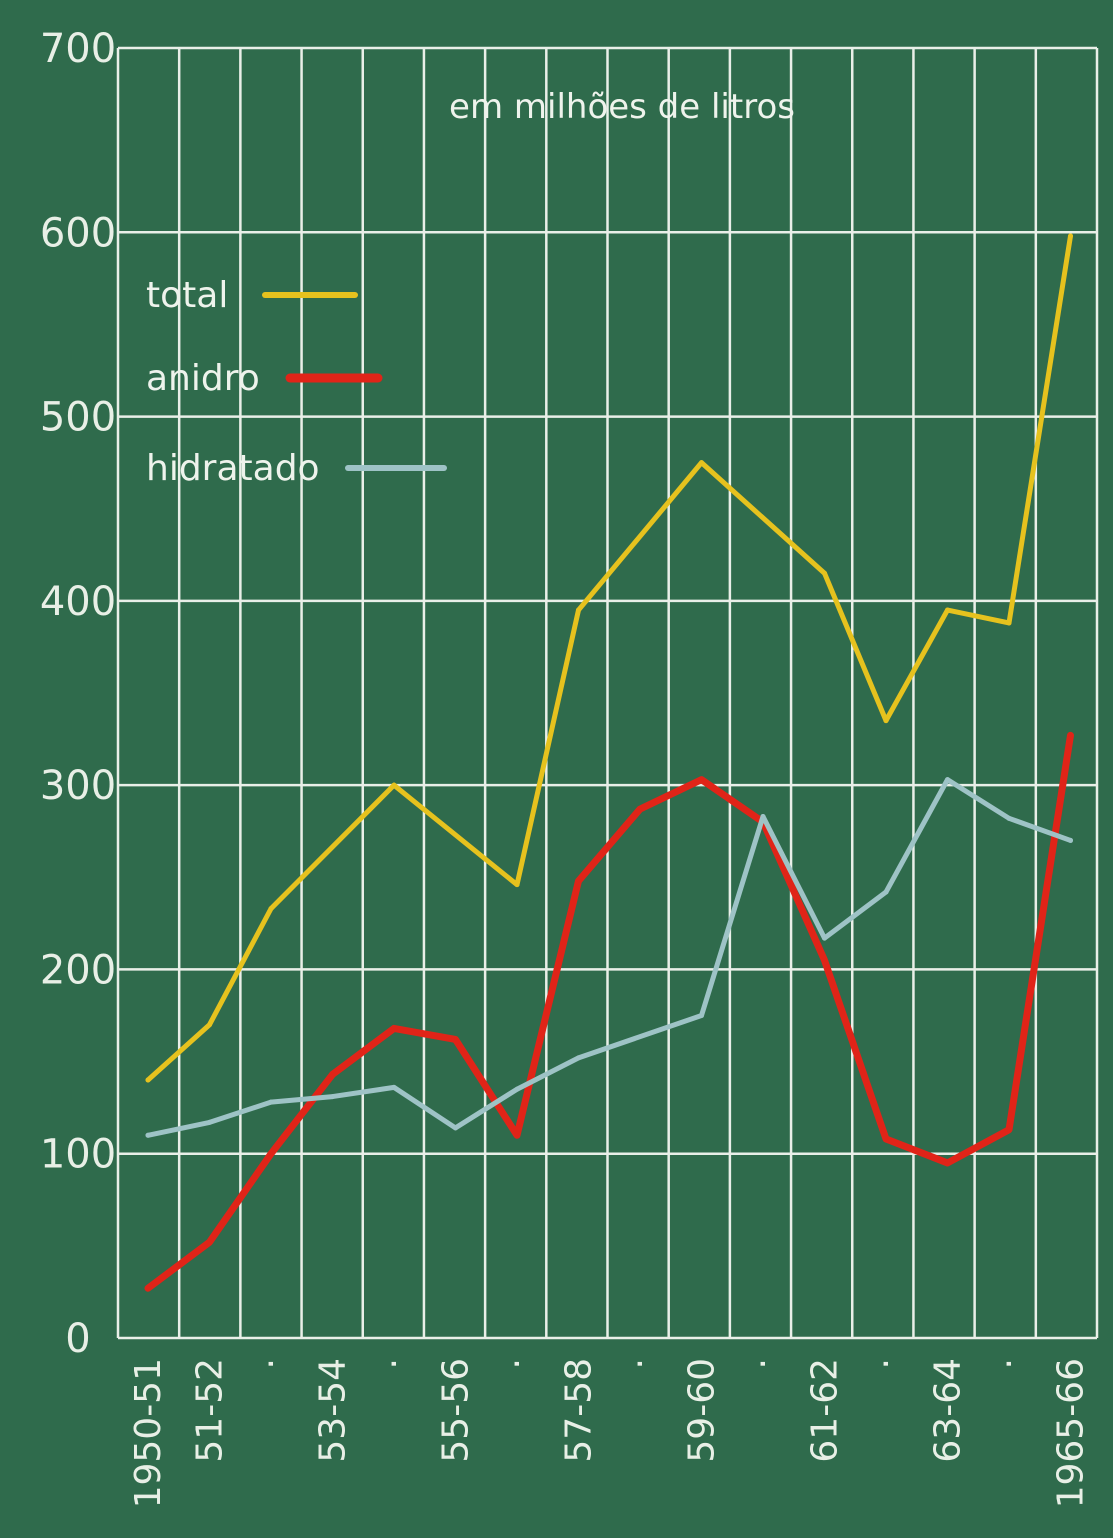  Describe the element at coordinates (78, 49) in the screenshot. I see `y-tick-label: 700` at that location.